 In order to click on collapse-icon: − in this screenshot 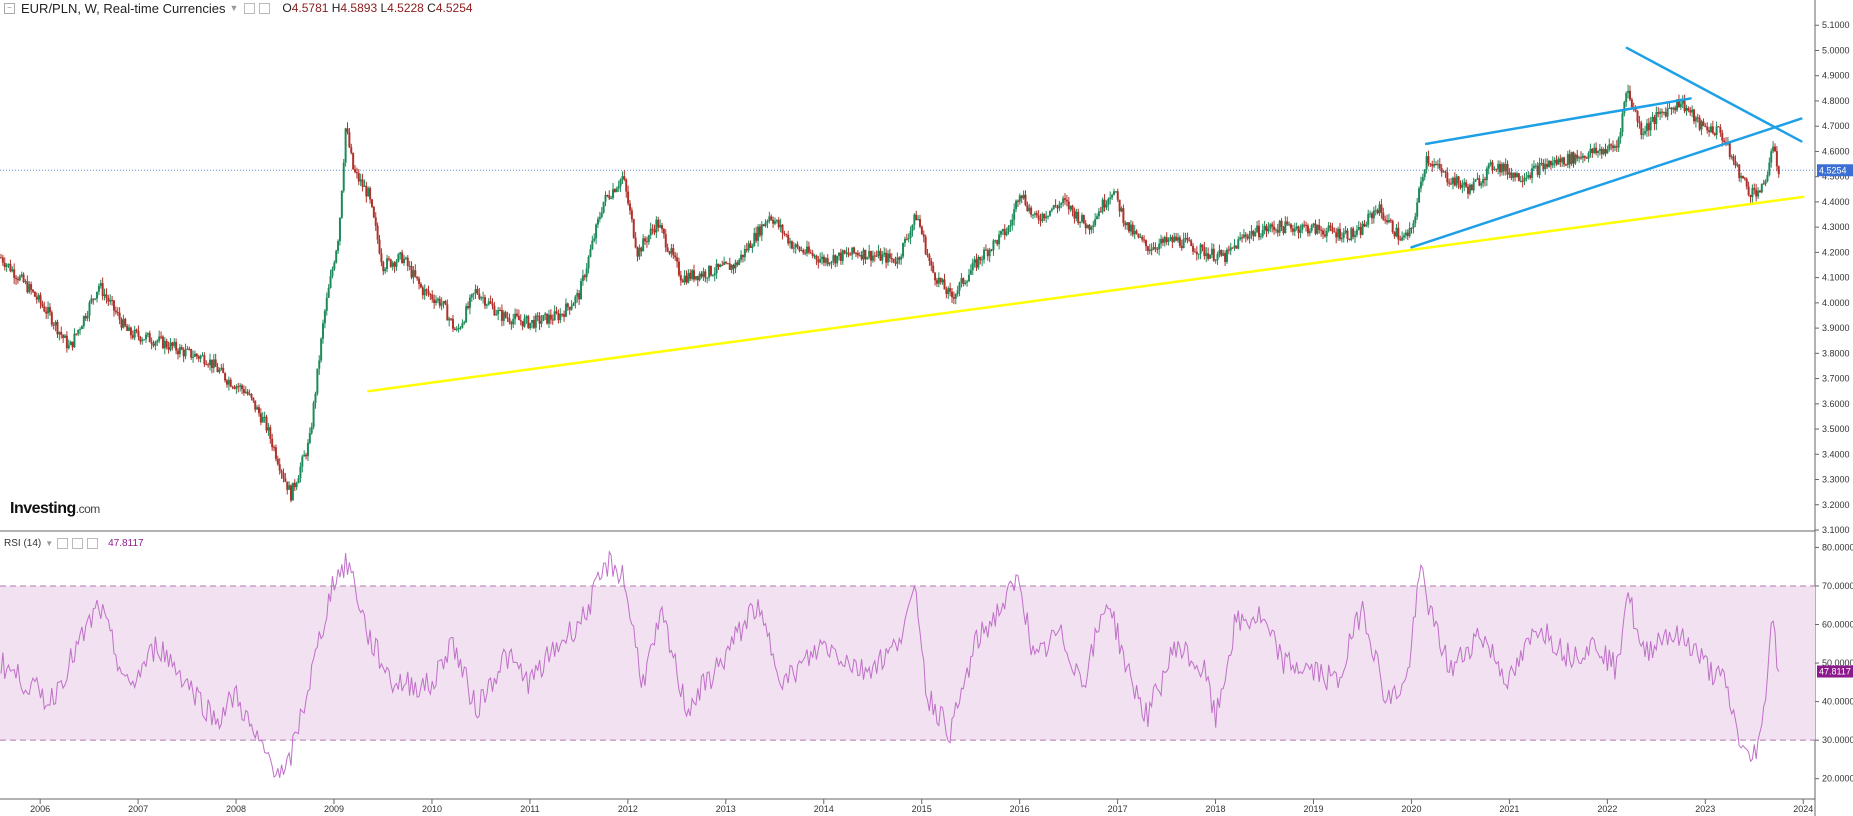, I will do `click(9, 8)`.